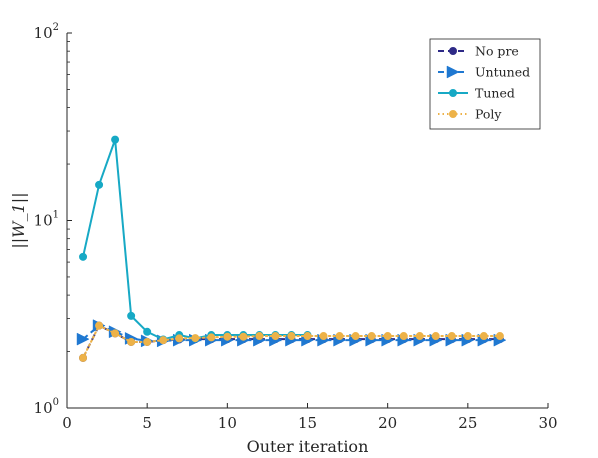 The width and height of the screenshot is (598, 458). I want to click on y-tick-exponent: 0, so click(56, 402).